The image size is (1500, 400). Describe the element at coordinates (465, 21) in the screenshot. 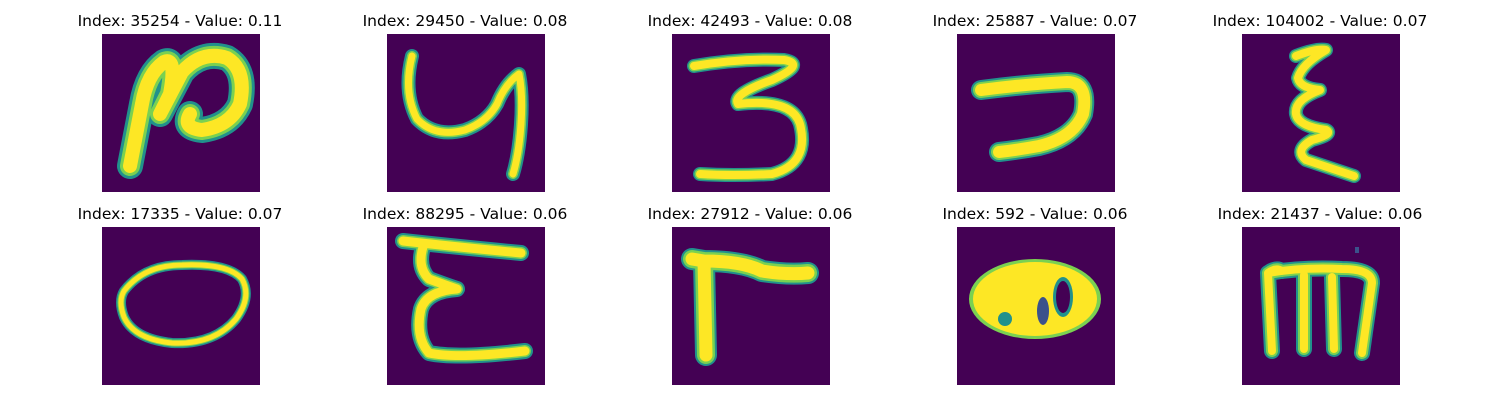

I see `panel-title: Index: 29450 - Value: 0.08` at that location.